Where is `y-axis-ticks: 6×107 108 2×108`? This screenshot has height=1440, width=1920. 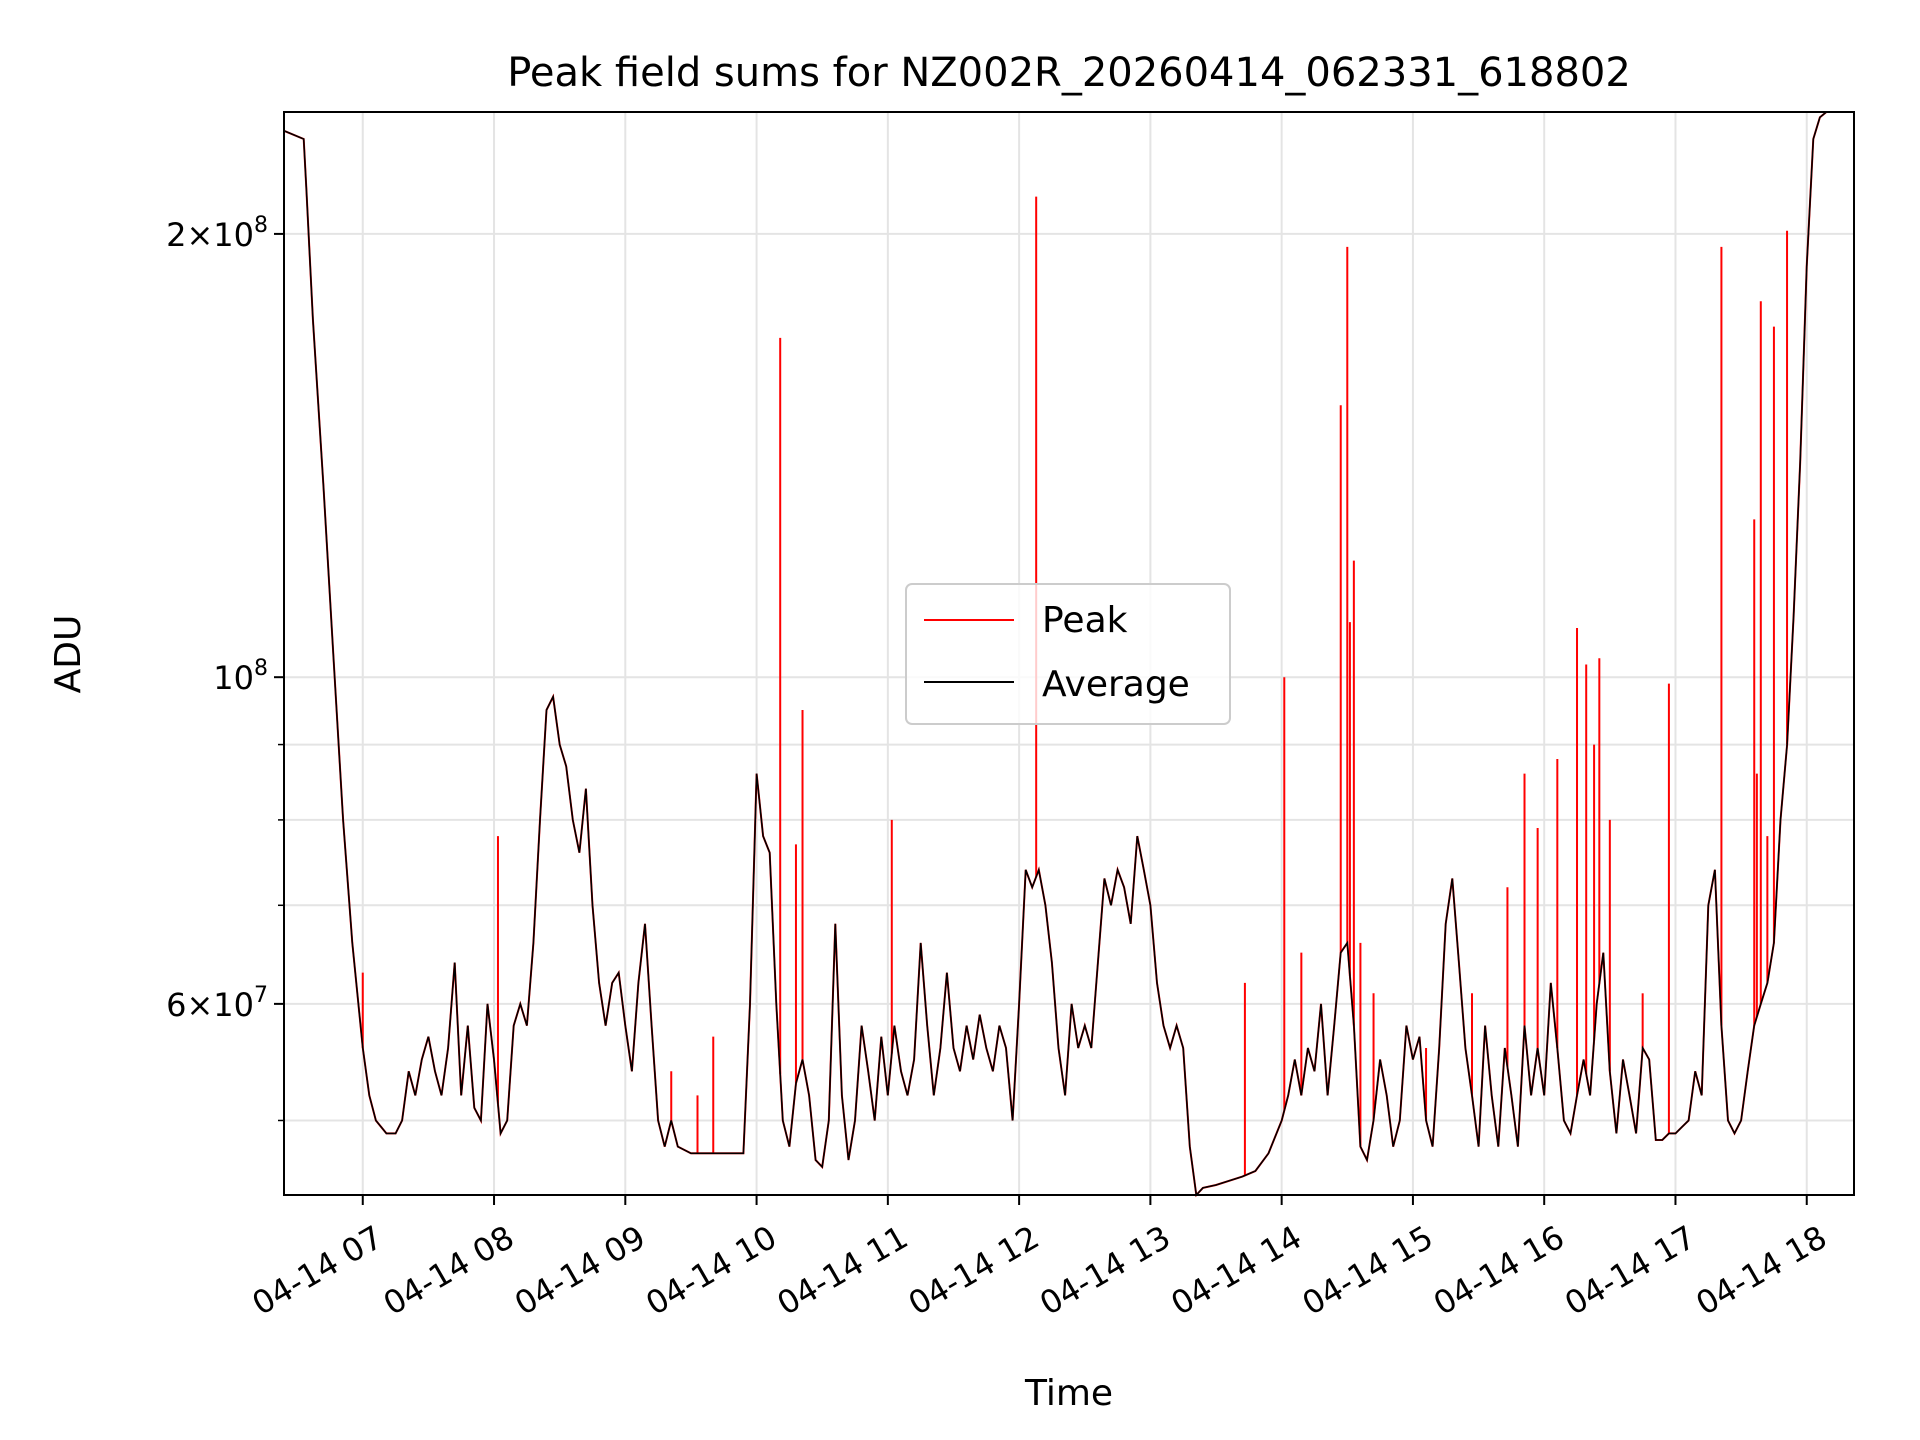 y-axis-ticks: 6×107 108 2×108 is located at coordinates (225, 667).